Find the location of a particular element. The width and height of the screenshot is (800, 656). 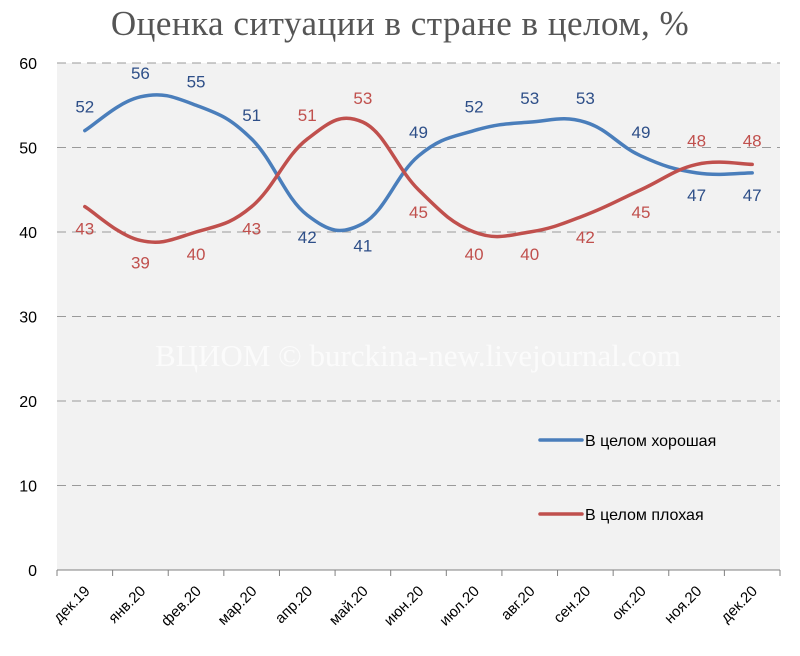

chart-title: Оценка ситуации в стране в целом, % is located at coordinates (400, 23).